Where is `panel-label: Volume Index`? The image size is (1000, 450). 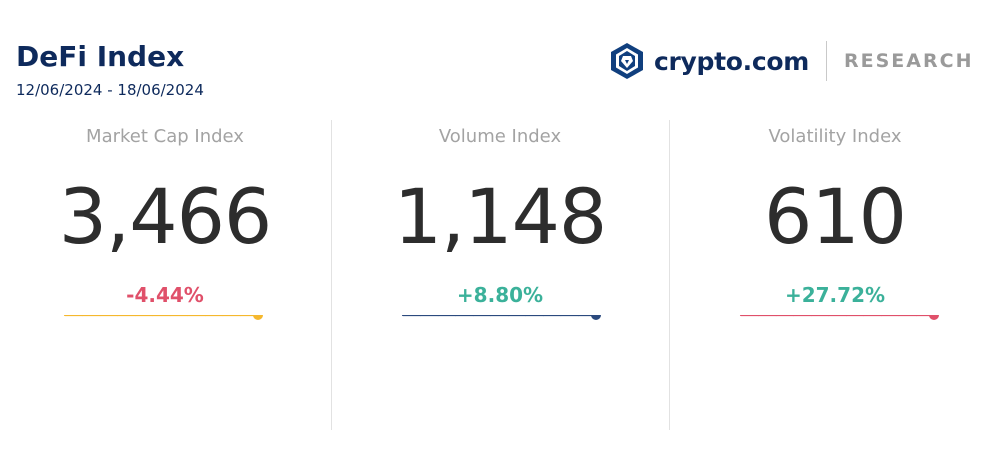 panel-label: Volume Index is located at coordinates (500, 136).